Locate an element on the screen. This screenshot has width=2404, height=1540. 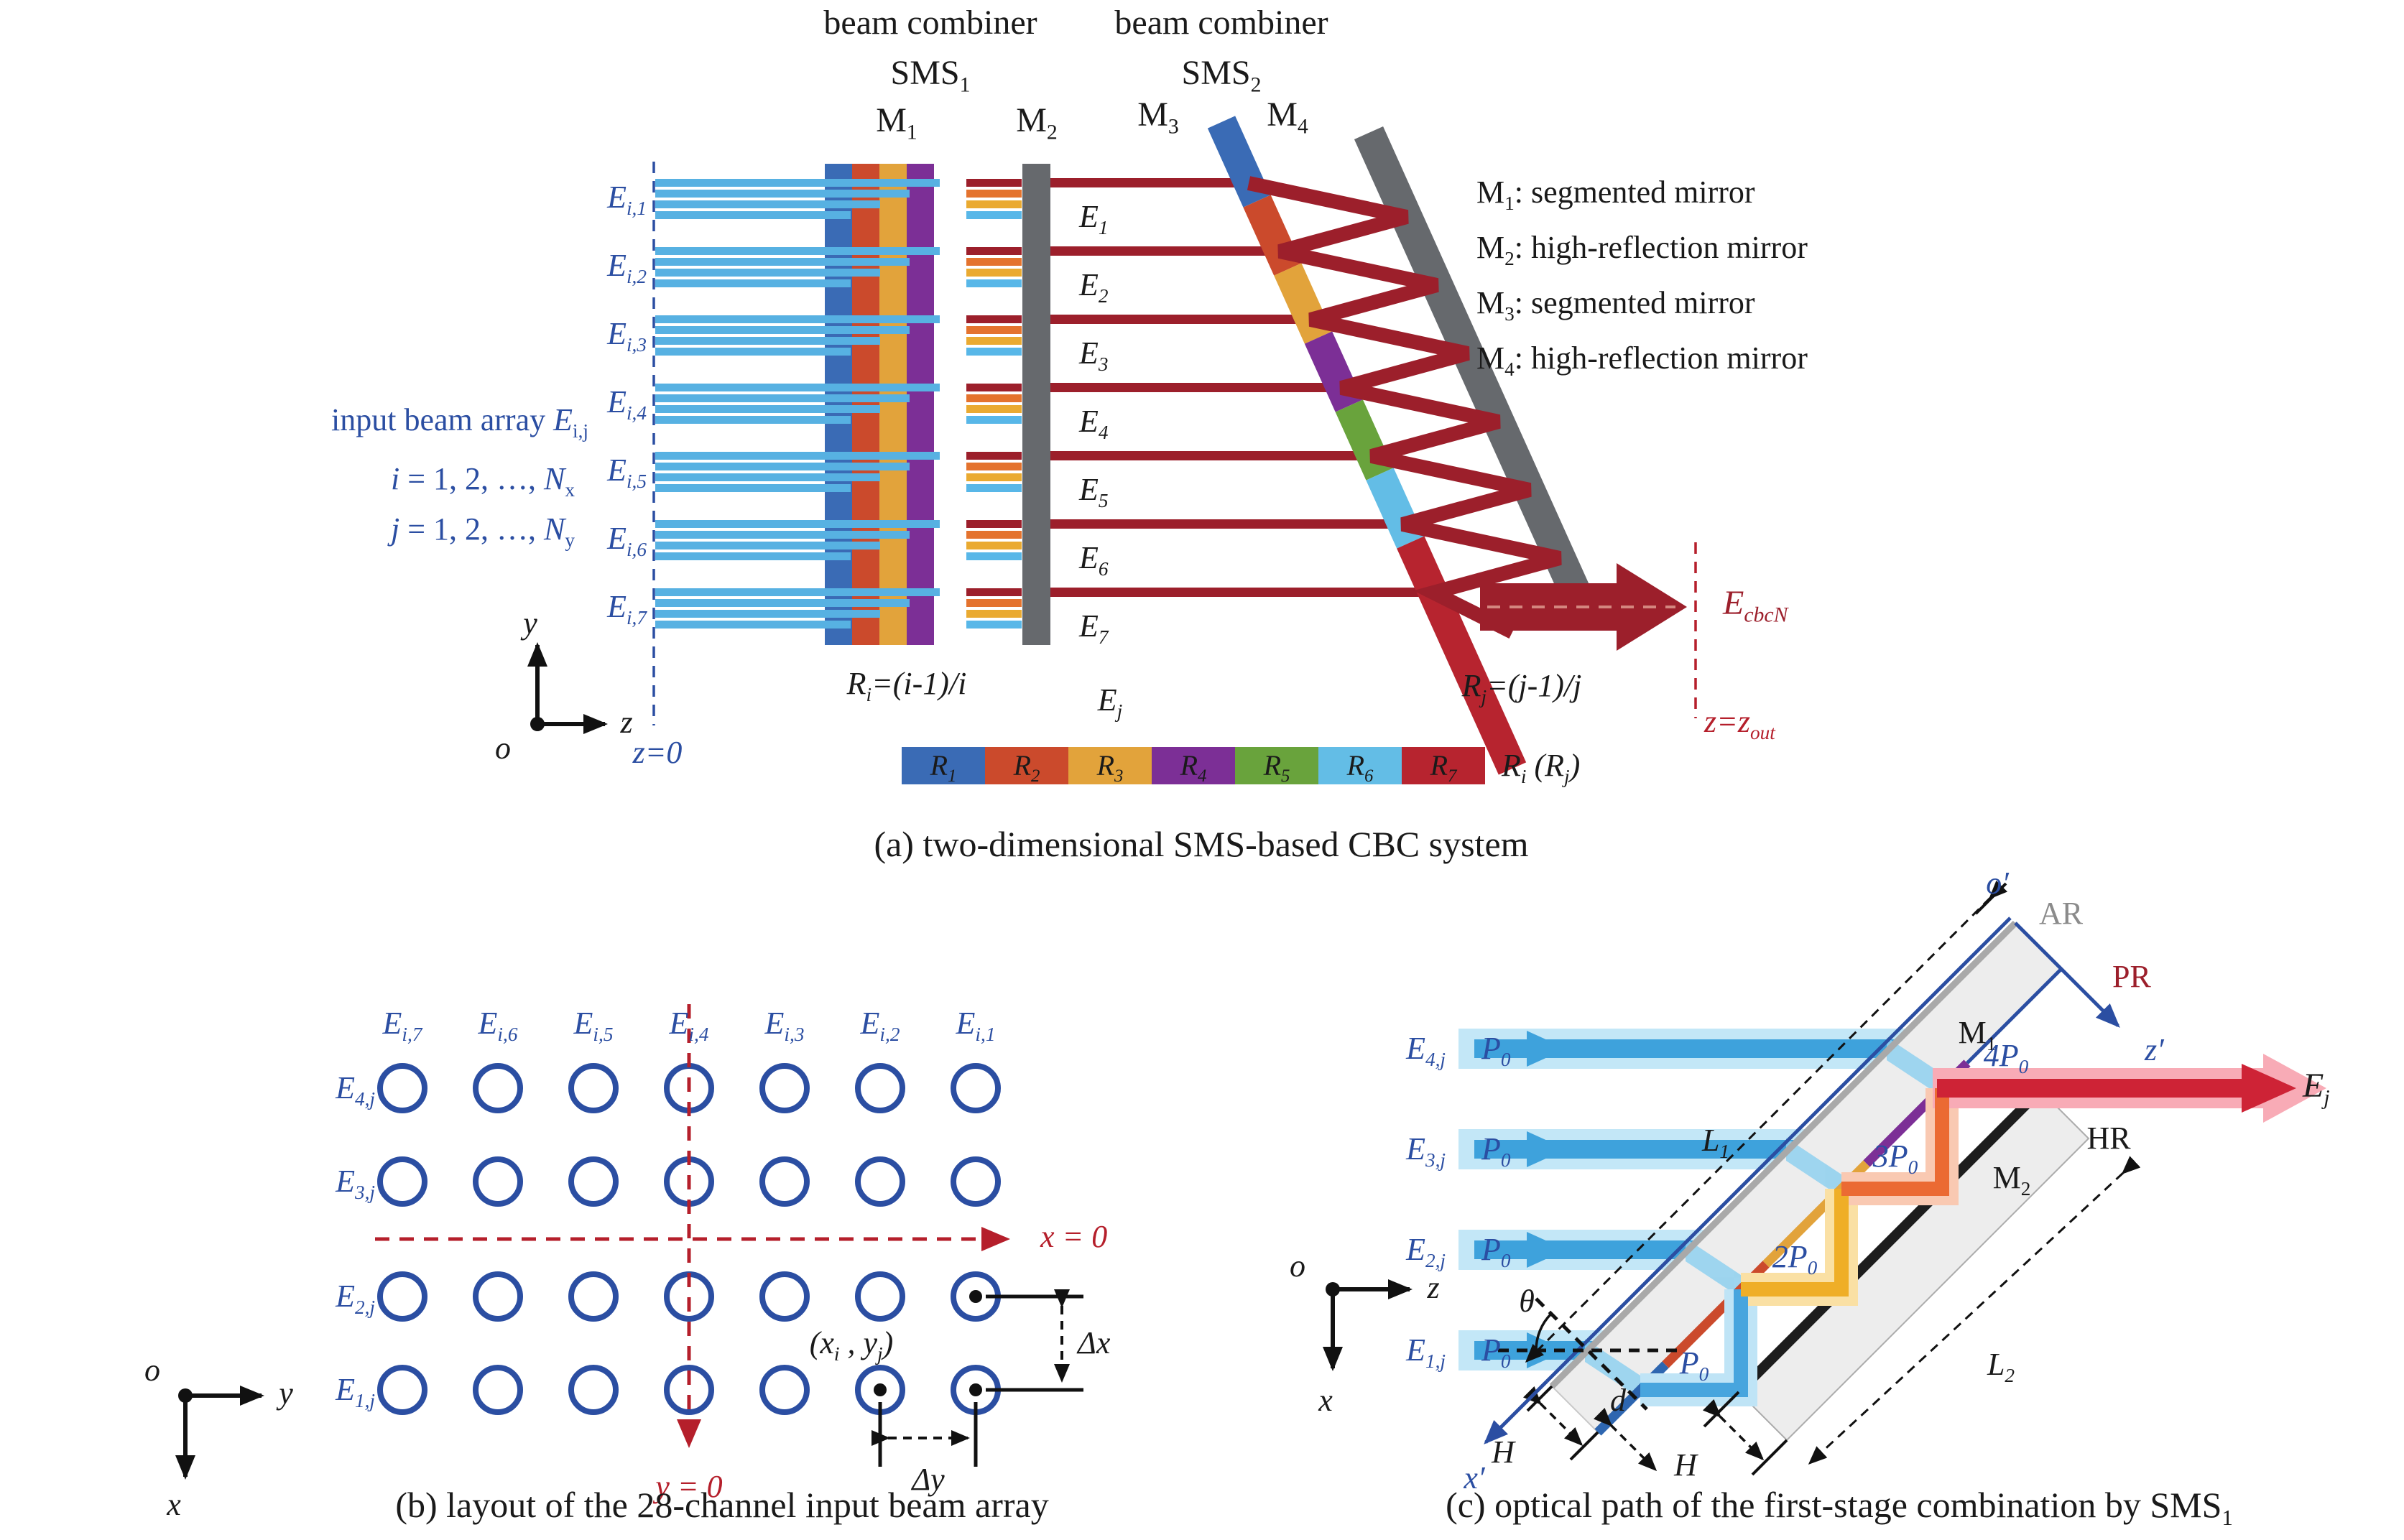
panel-b-graphics is located at coordinates (629, 1242).